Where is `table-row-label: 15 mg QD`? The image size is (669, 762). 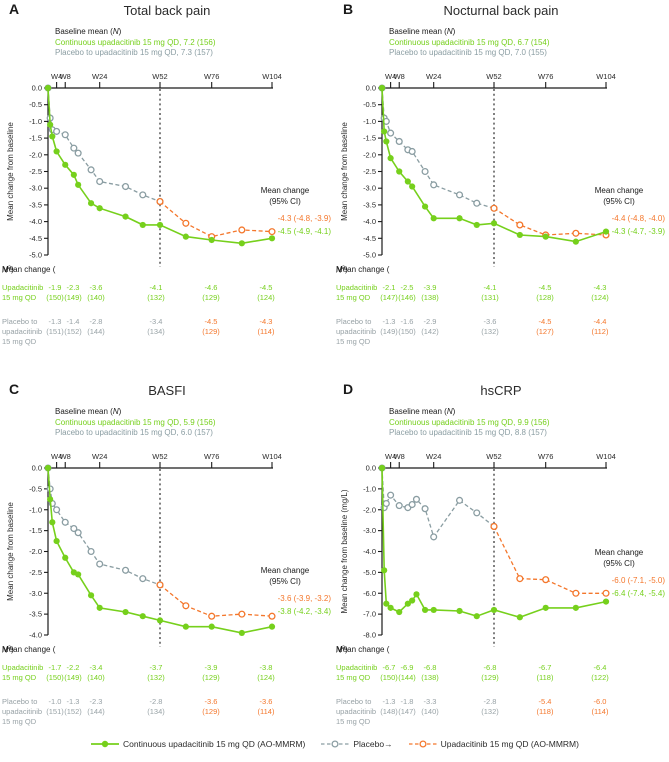 table-row-label: 15 mg QD is located at coordinates (353, 297).